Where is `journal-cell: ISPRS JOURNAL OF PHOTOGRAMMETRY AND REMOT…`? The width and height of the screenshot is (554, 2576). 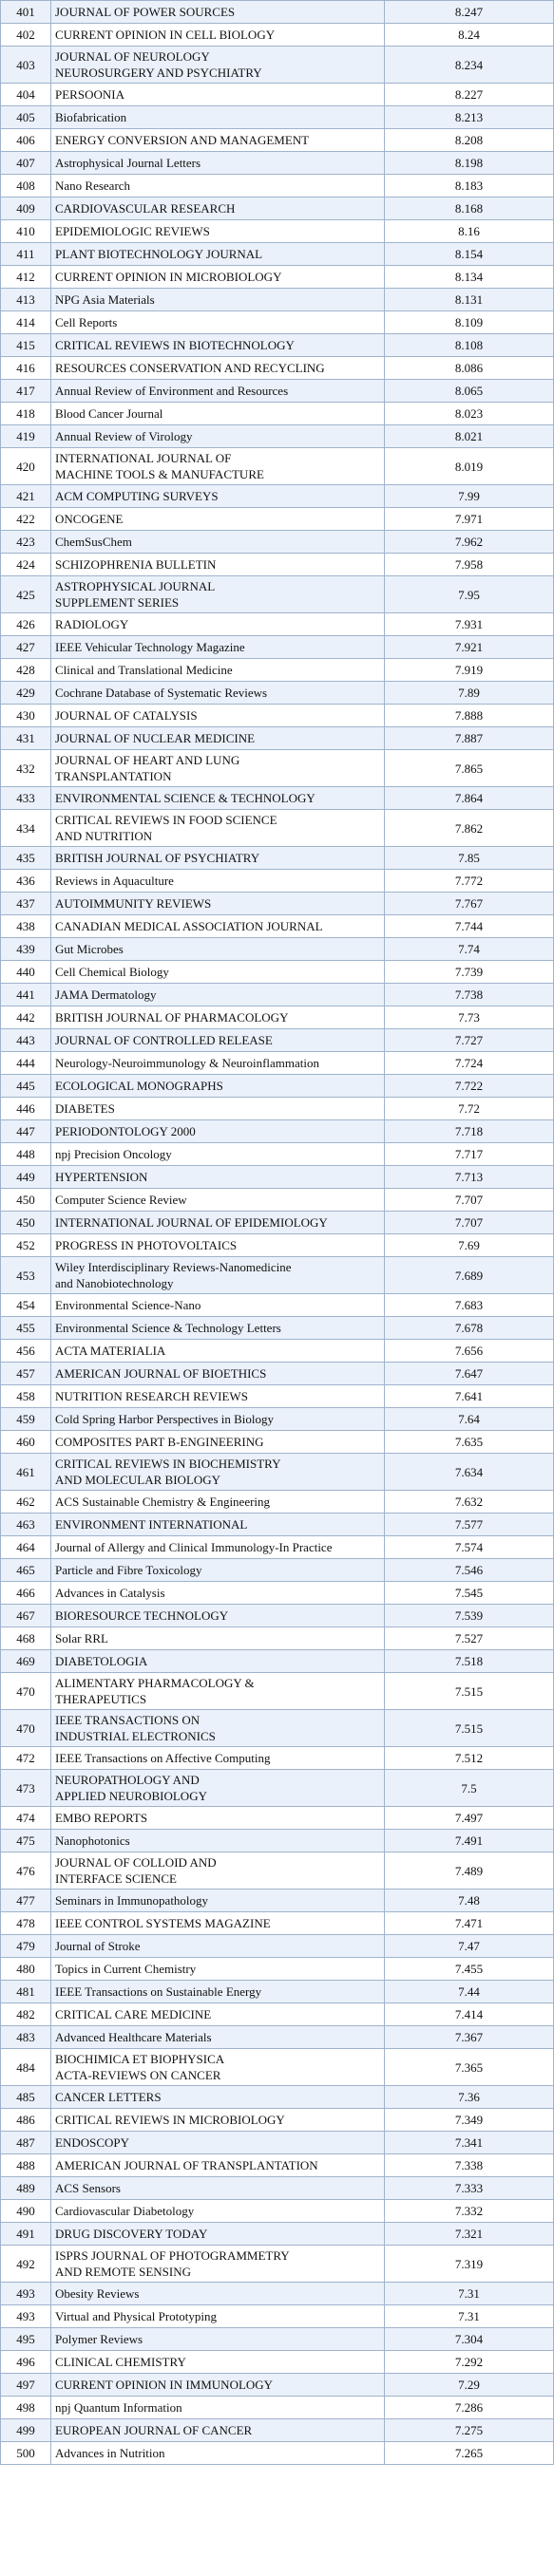 journal-cell: ISPRS JOURNAL OF PHOTOGRAMMETRY AND REMOT… is located at coordinates (217, 2264).